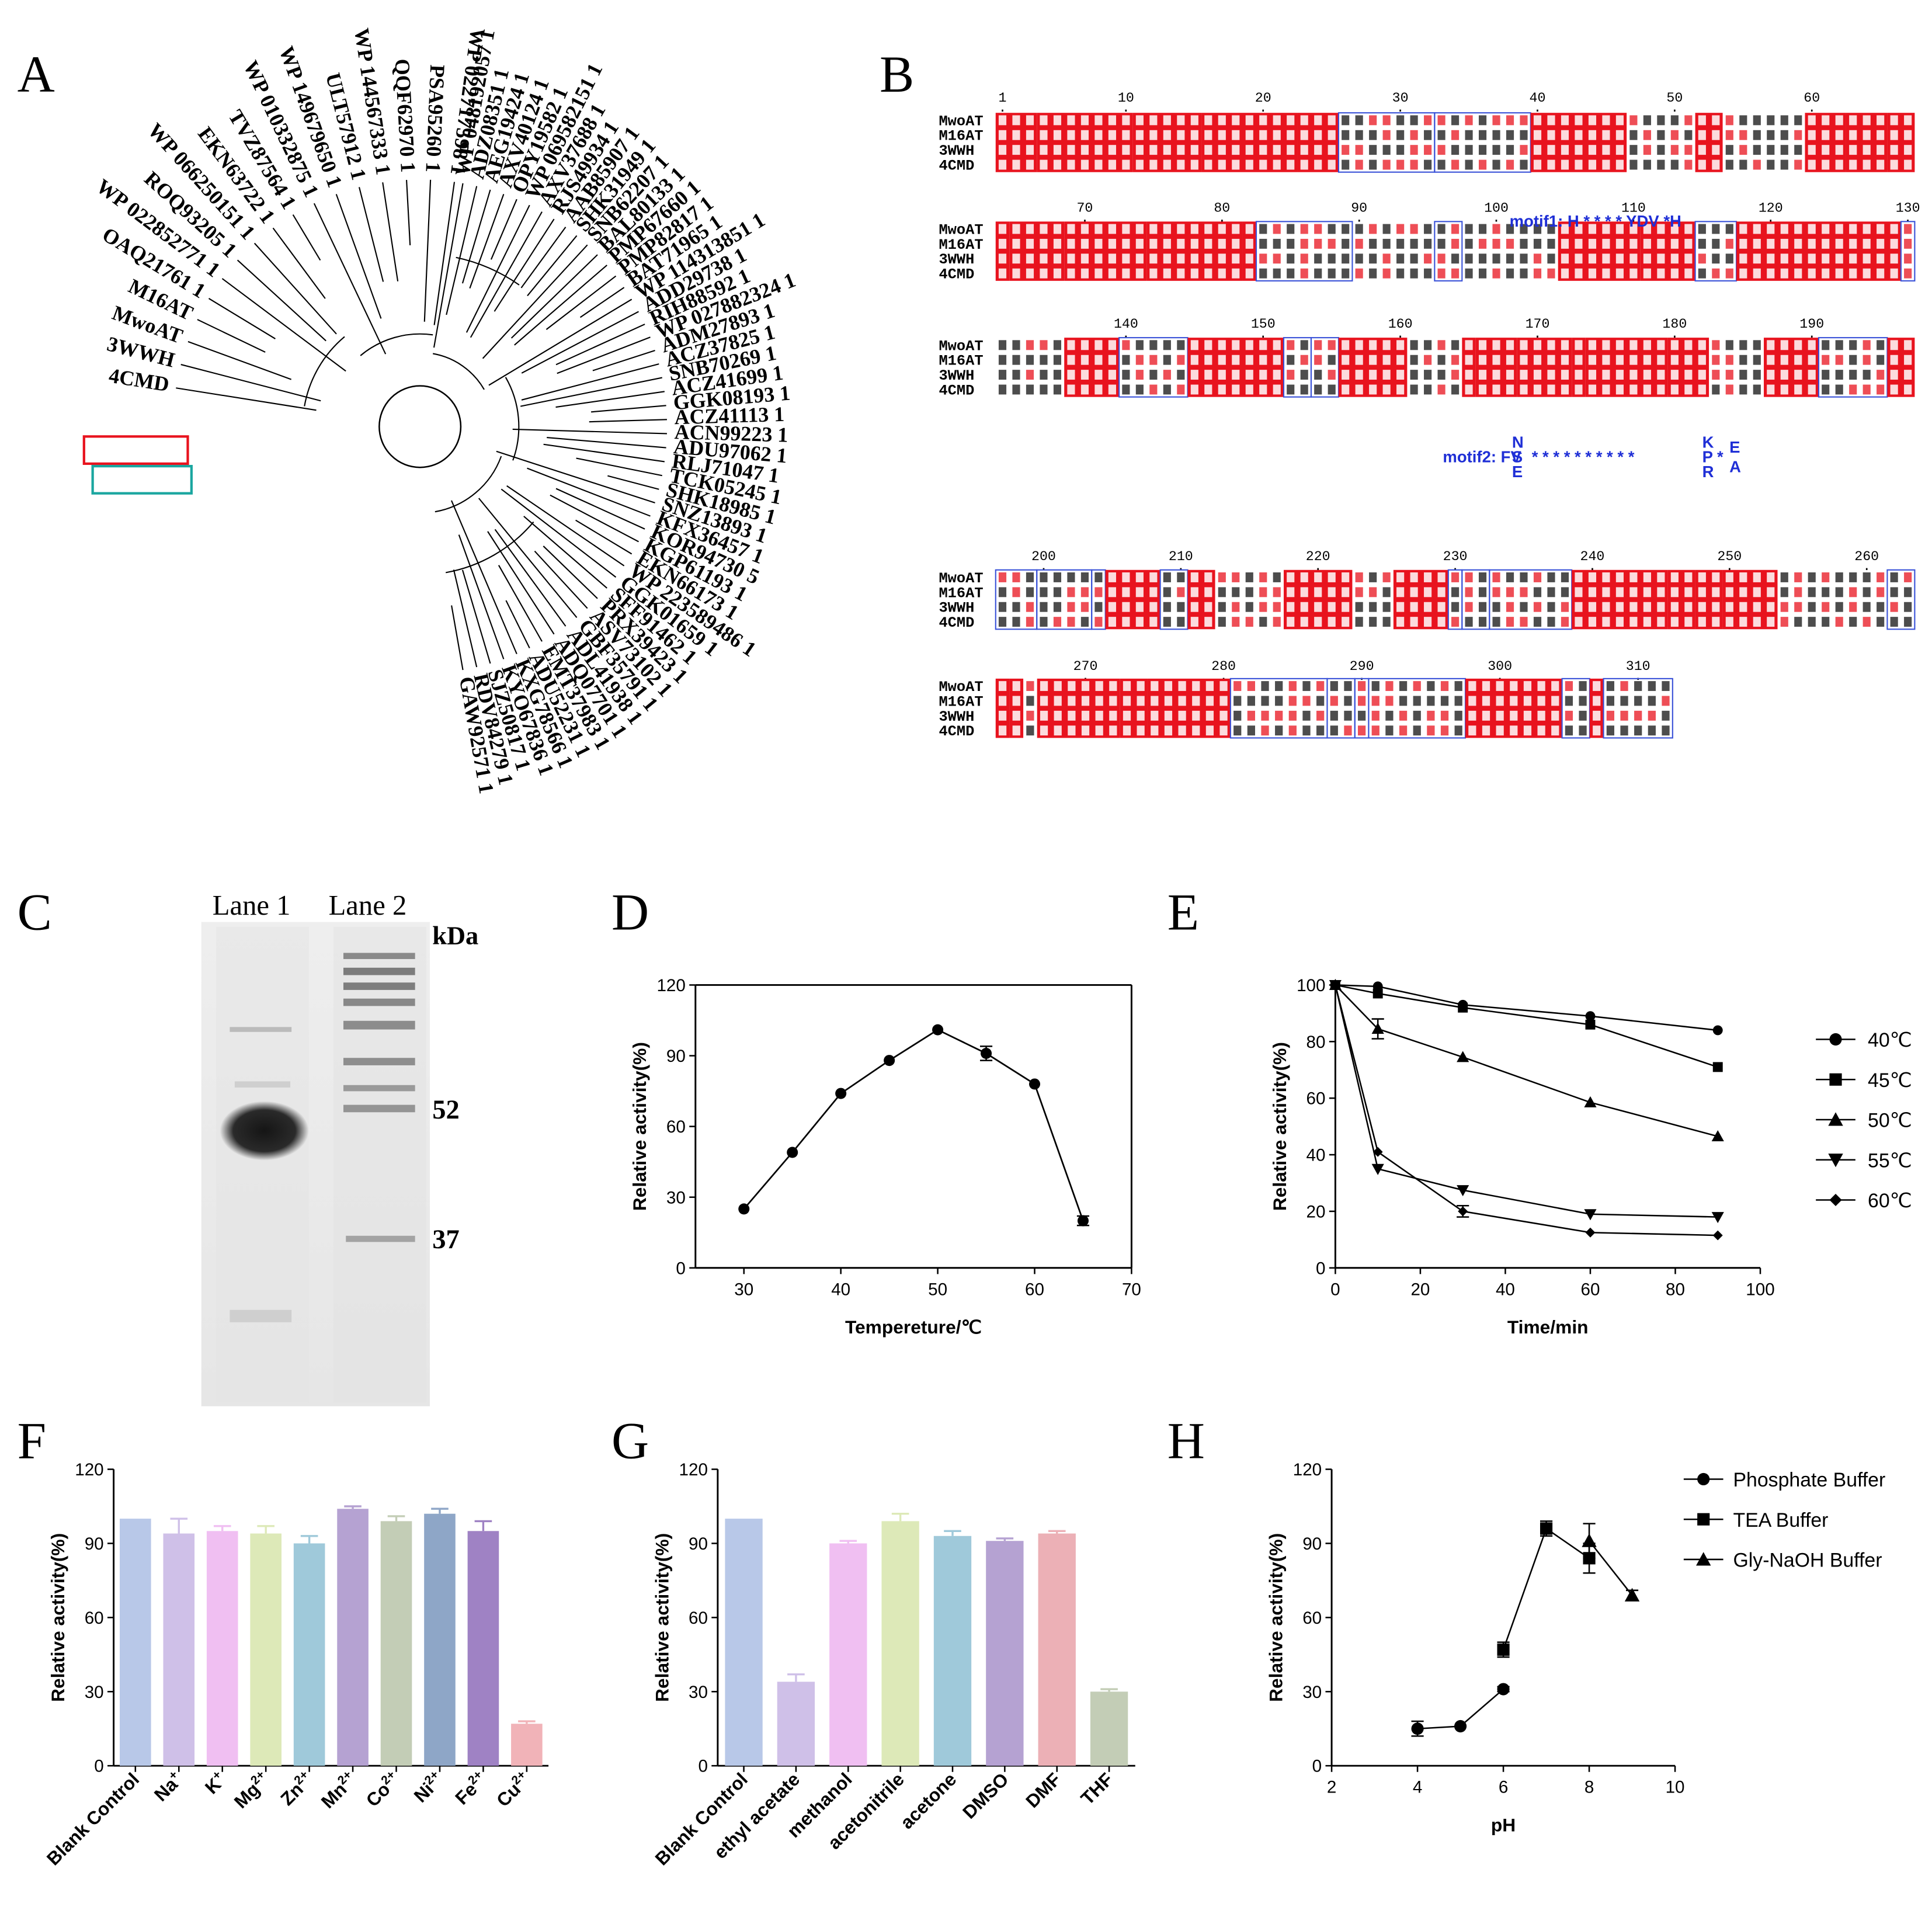 The height and width of the screenshot is (1907, 1932). I want to click on x-tick-label: 30, so click(743, 1289).